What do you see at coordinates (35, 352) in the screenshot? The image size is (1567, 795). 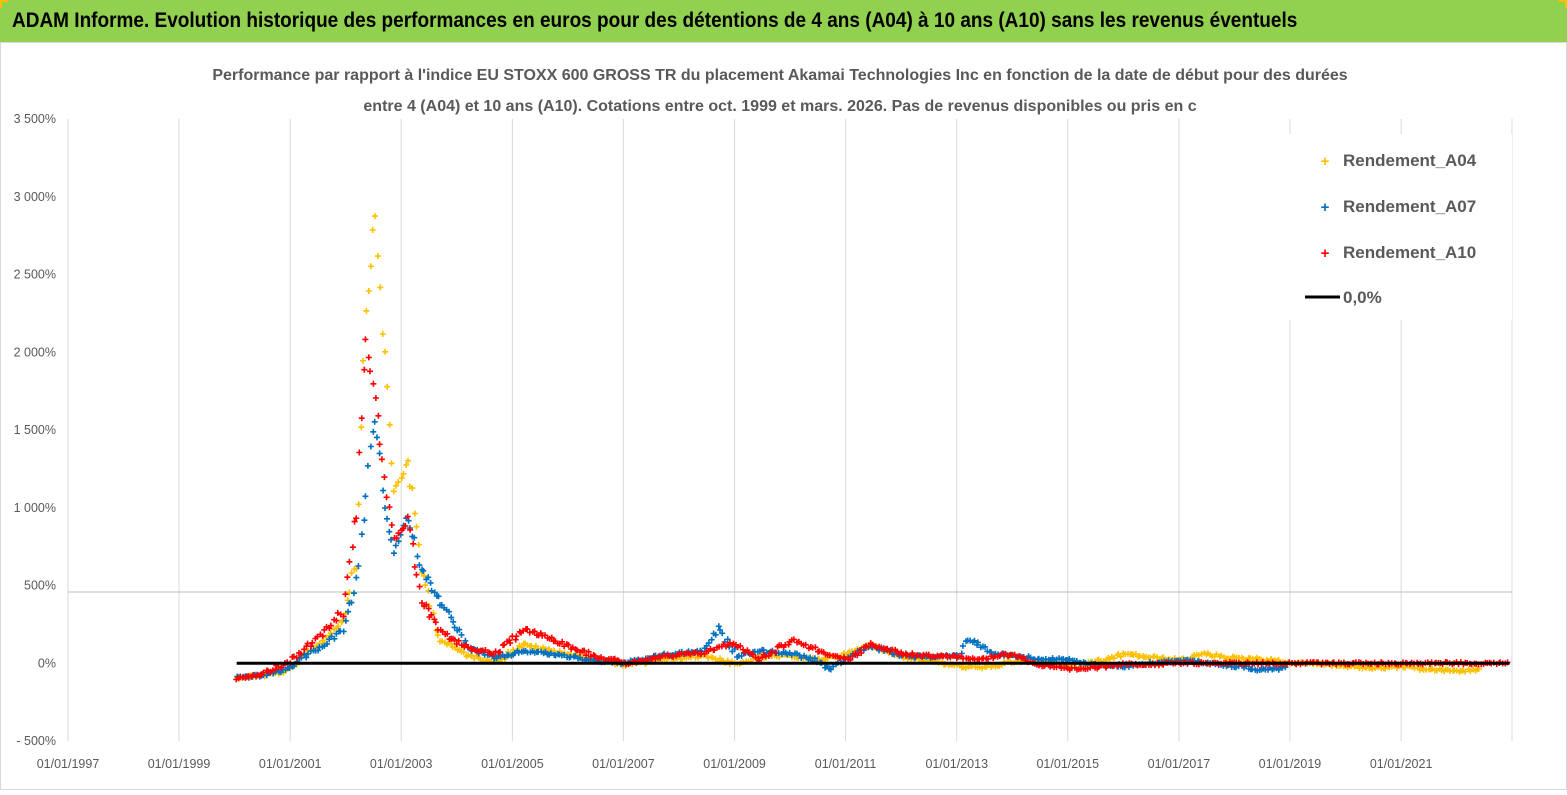 I see `y-tick-label: 2 000%` at bounding box center [35, 352].